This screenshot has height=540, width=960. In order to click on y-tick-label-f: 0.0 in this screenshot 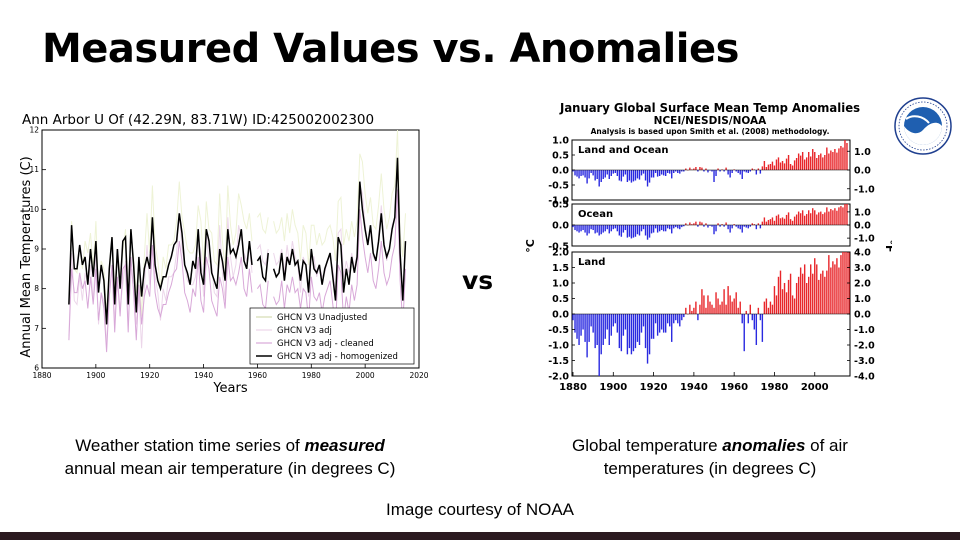, I will do `click(862, 226)`.